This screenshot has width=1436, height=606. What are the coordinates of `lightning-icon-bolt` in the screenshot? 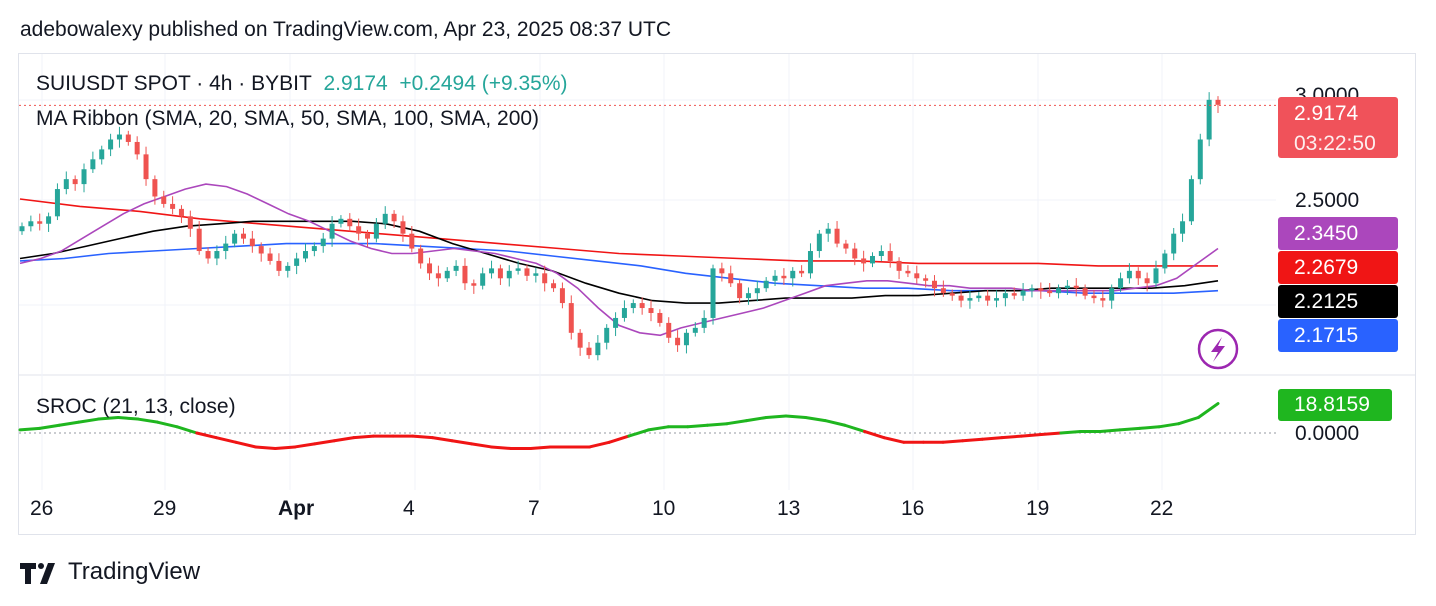 It's located at (1218, 349).